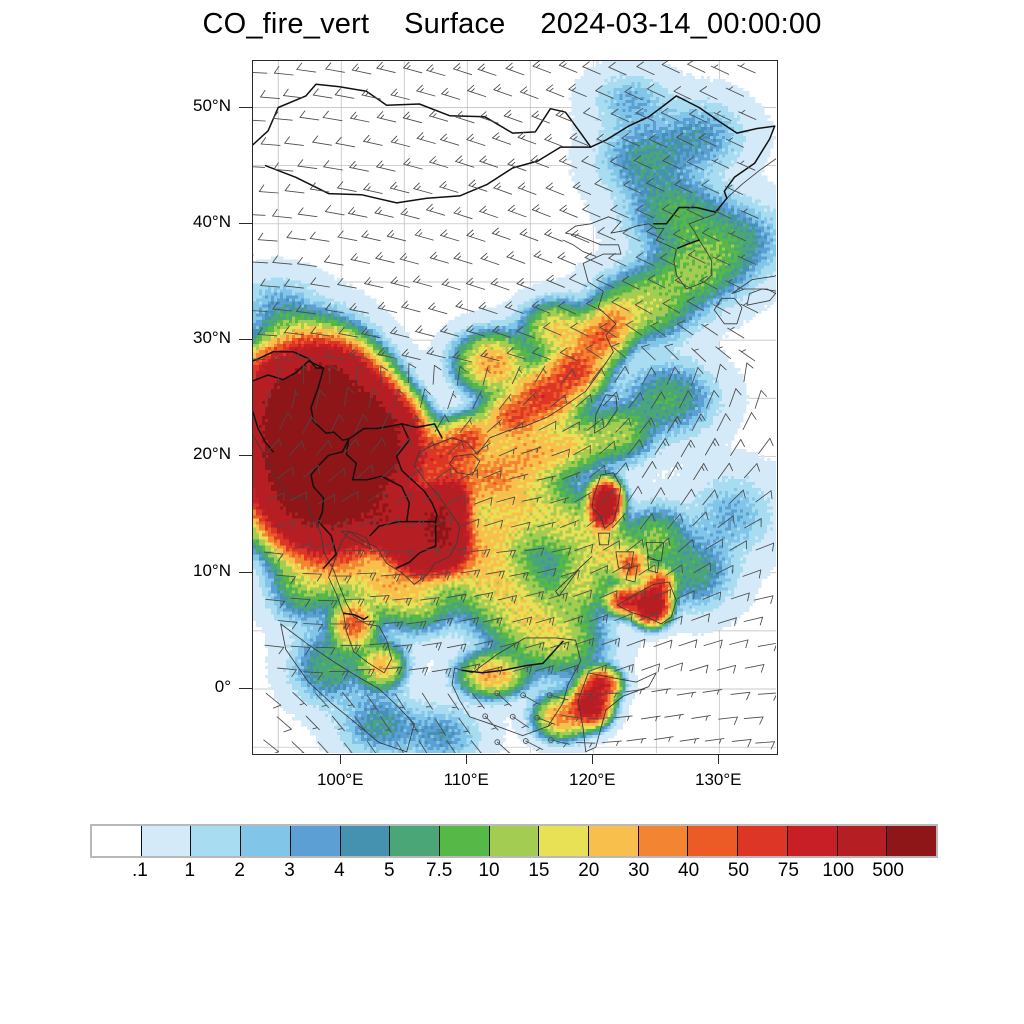  Describe the element at coordinates (512, 24) in the screenshot. I see `page-title: CO_fire_vert Surface 2024-03-14_00:00:00` at that location.